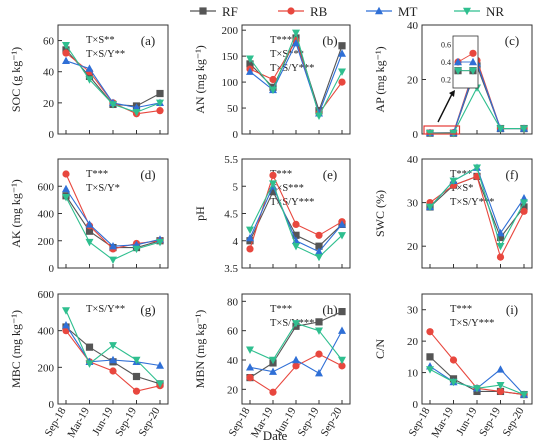 This screenshot has height=446, width=550. Describe the element at coordinates (230, 83) in the screenshot. I see `y-tick-label: 100` at that location.